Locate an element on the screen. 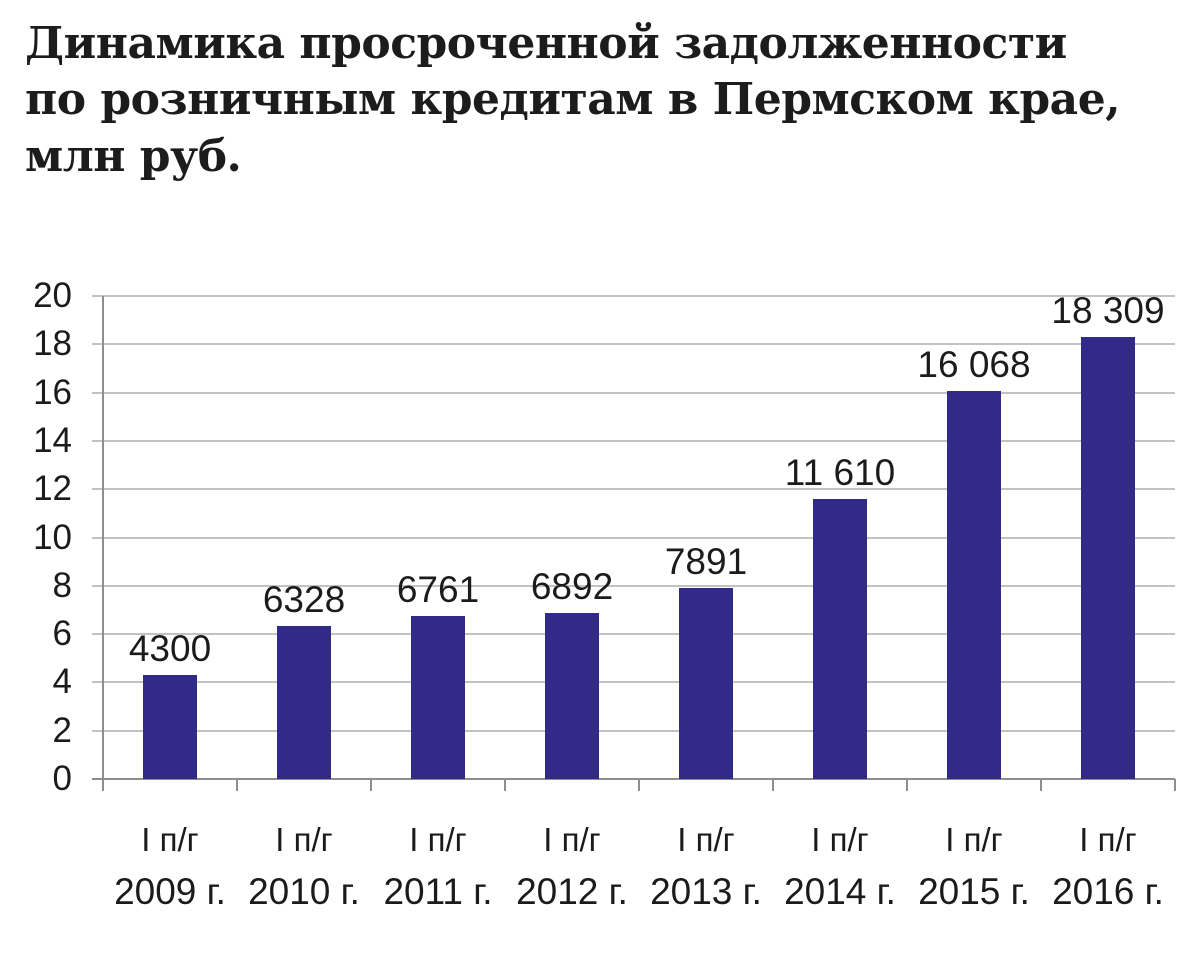 Image resolution: width=1200 pixels, height=961 pixels. x-axis-label-year: 2009 г. is located at coordinates (170, 891).